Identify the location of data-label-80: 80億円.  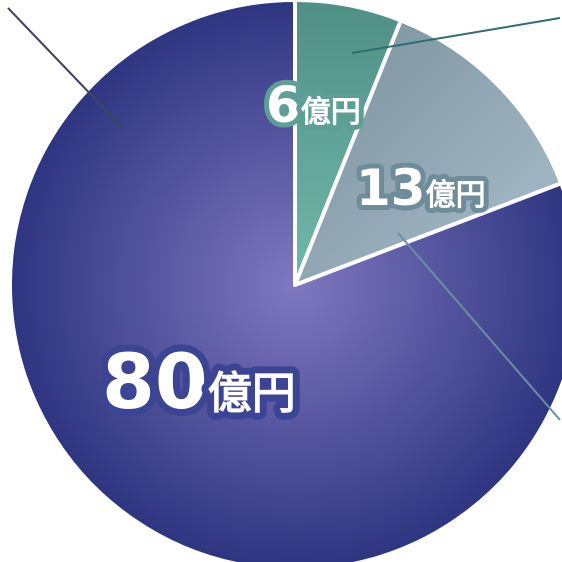
(199, 381).